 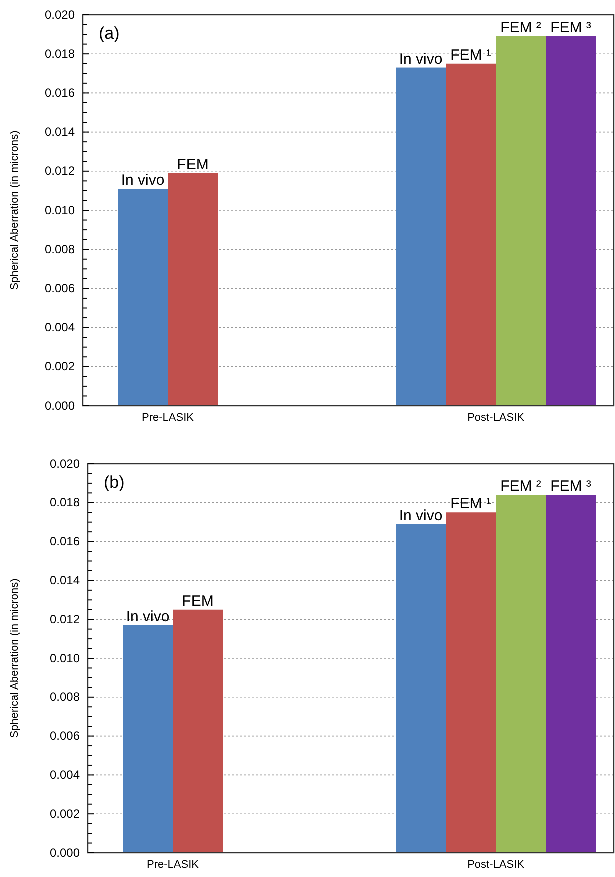 I want to click on annotation: (b), so click(x=114, y=482).